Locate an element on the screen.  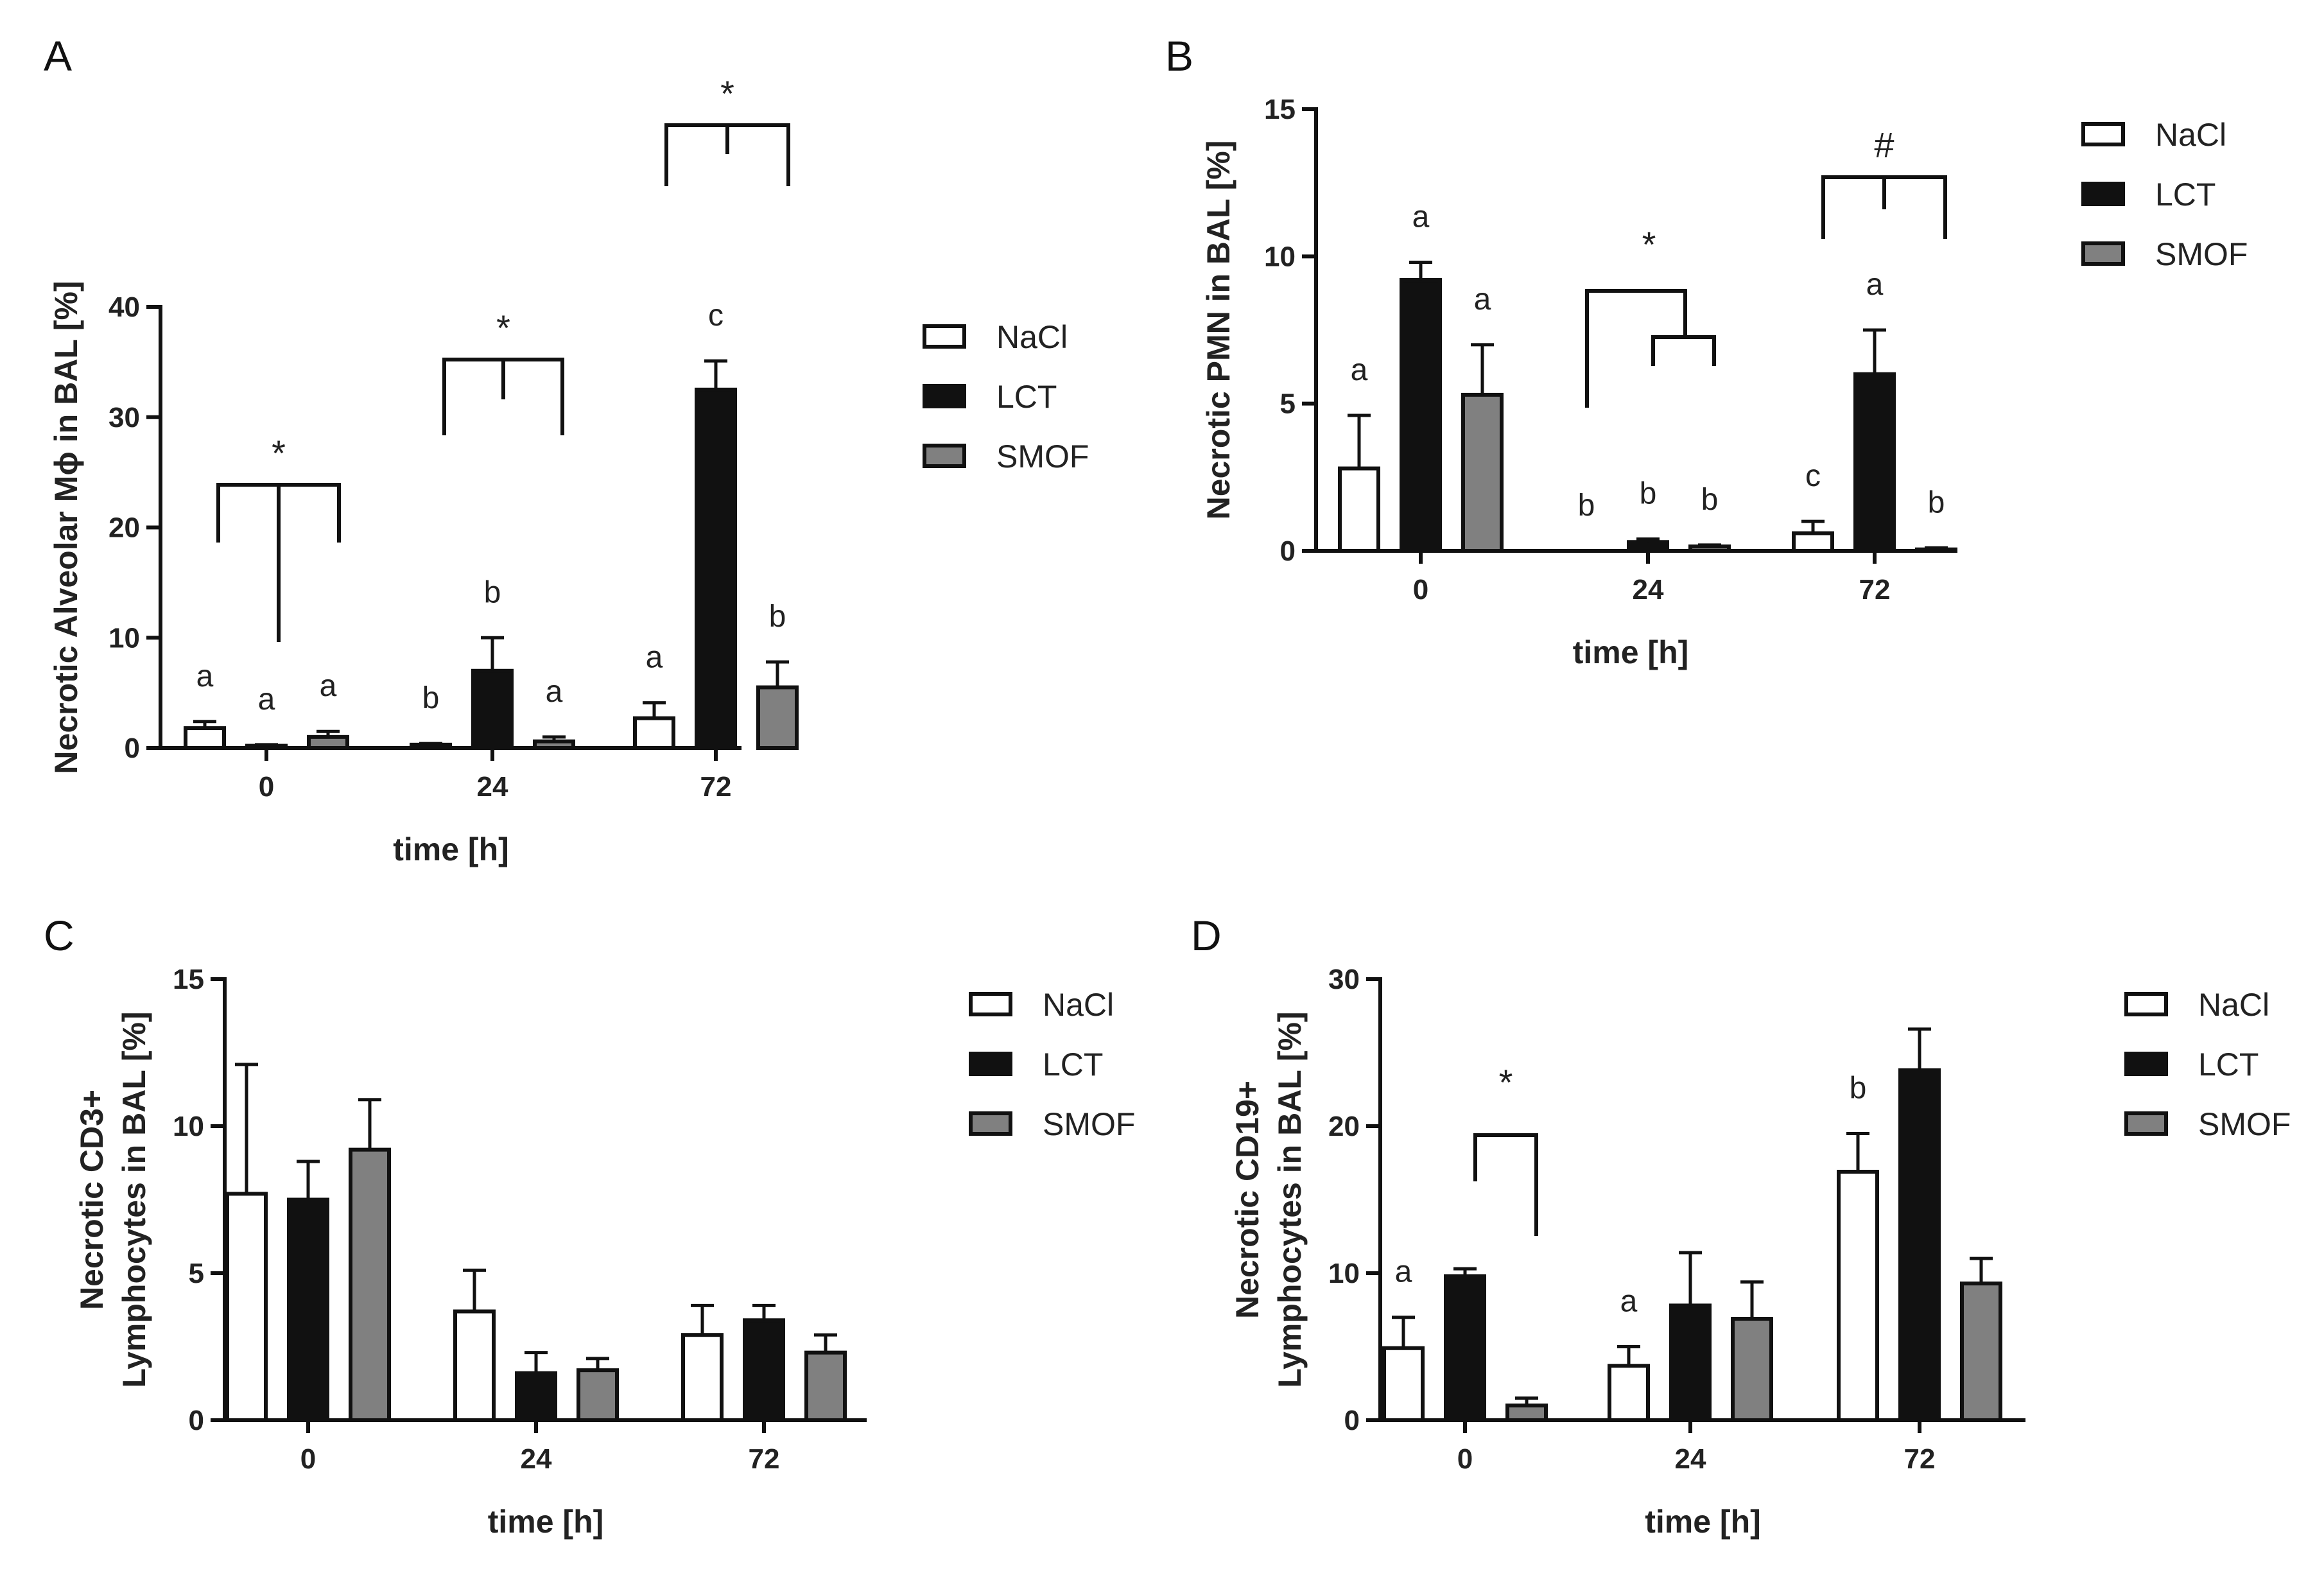
y-axis-title: Necrotic Alveolar Mϕ in BAL [%] is located at coordinates (66, 527).